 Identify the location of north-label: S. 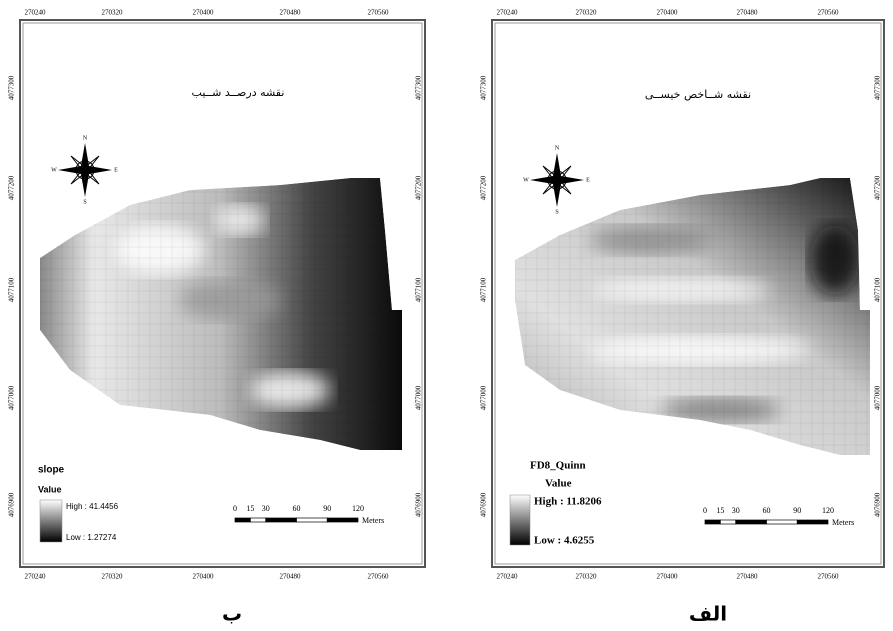
(556, 212).